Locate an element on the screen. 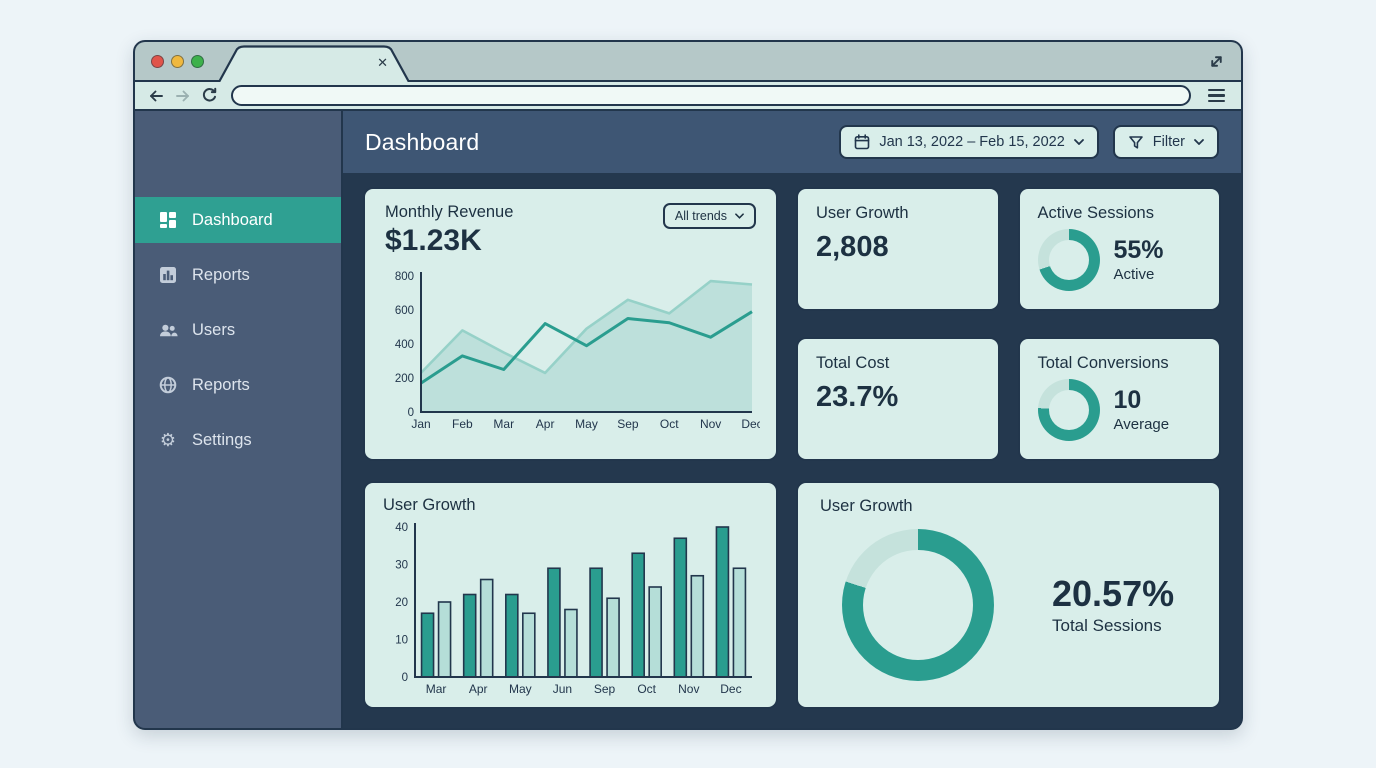 This screenshot has width=1376, height=768. svg-text: 800 is located at coordinates (404, 277).